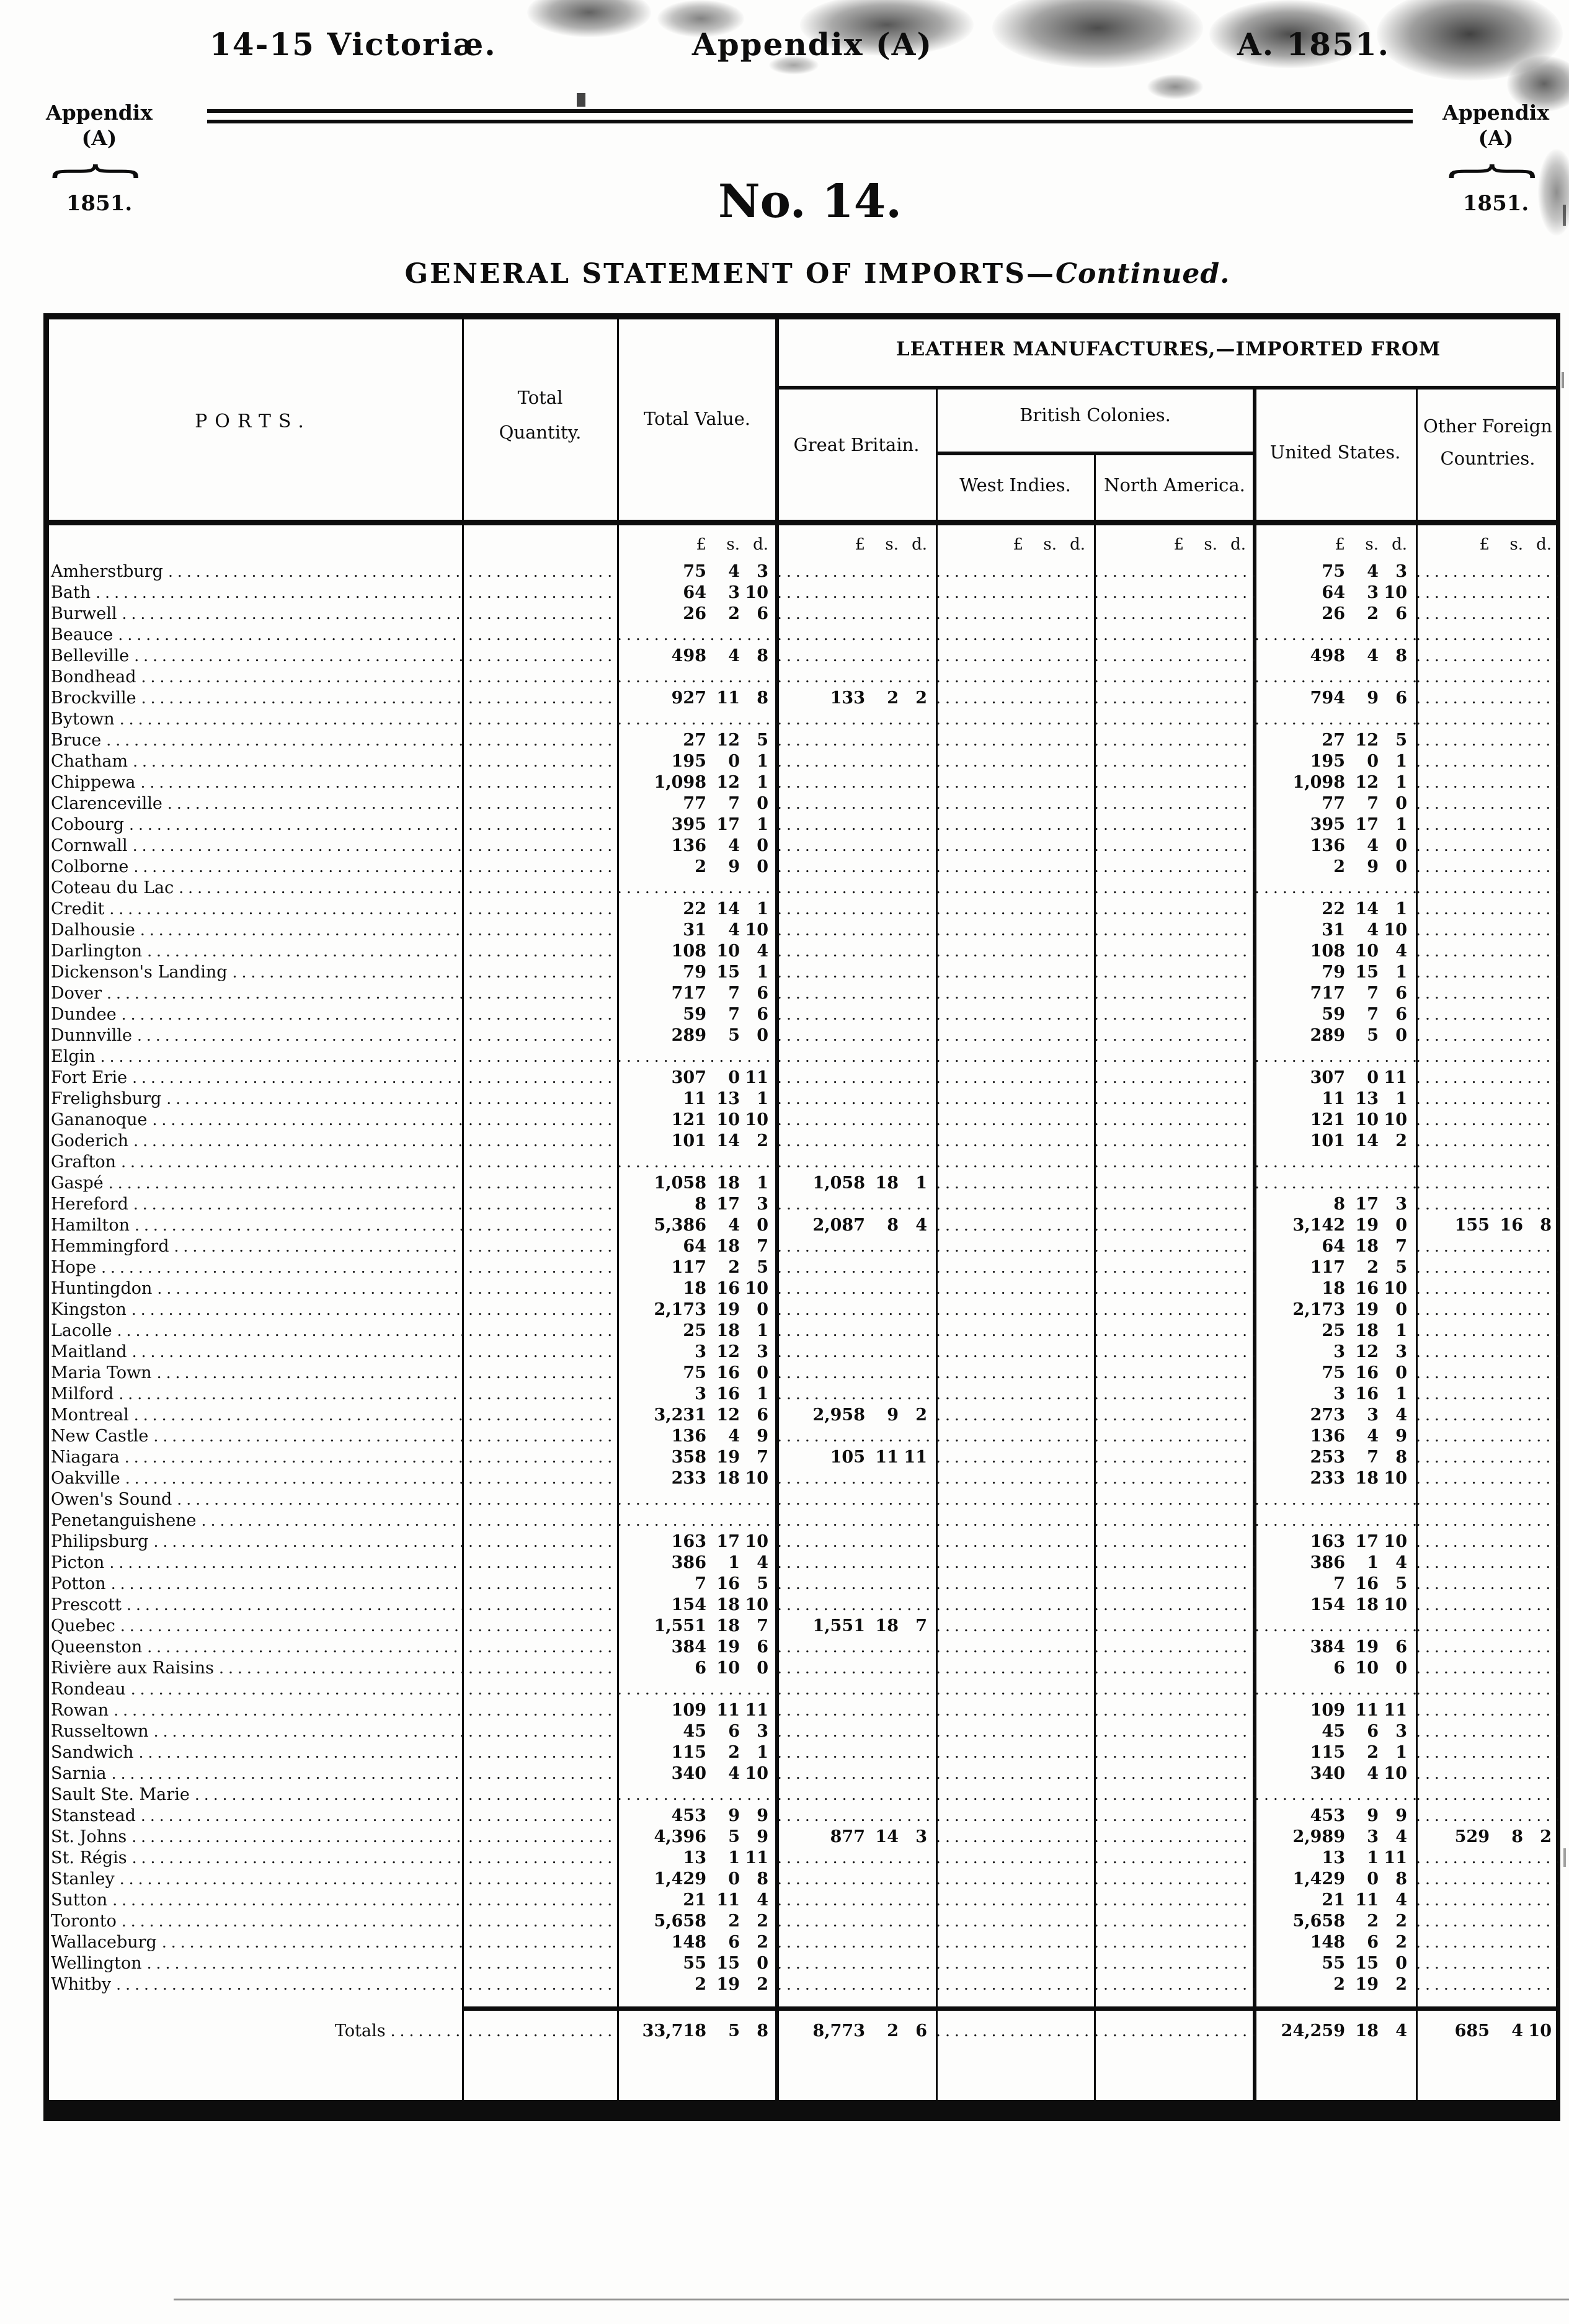  I want to click on total-value-cell: 148 6 2, so click(697, 1943).